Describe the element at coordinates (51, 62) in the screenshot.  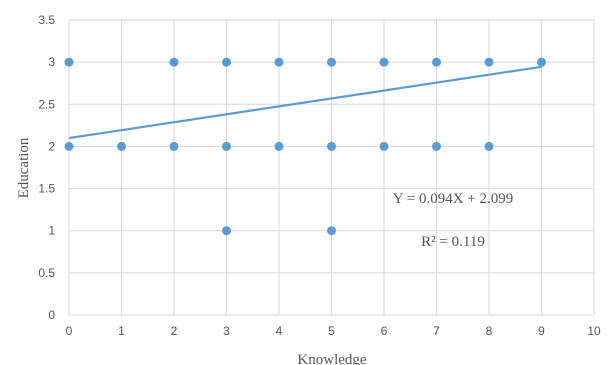
I see `y-tick-label: 3` at that location.